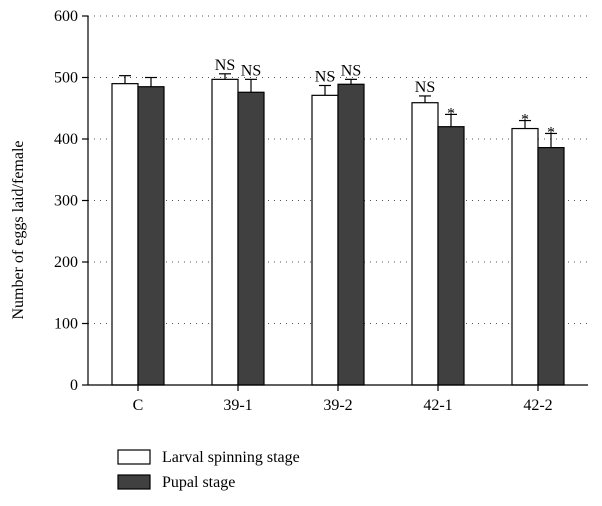  I want to click on y-tick-label: 500, so click(66, 78).